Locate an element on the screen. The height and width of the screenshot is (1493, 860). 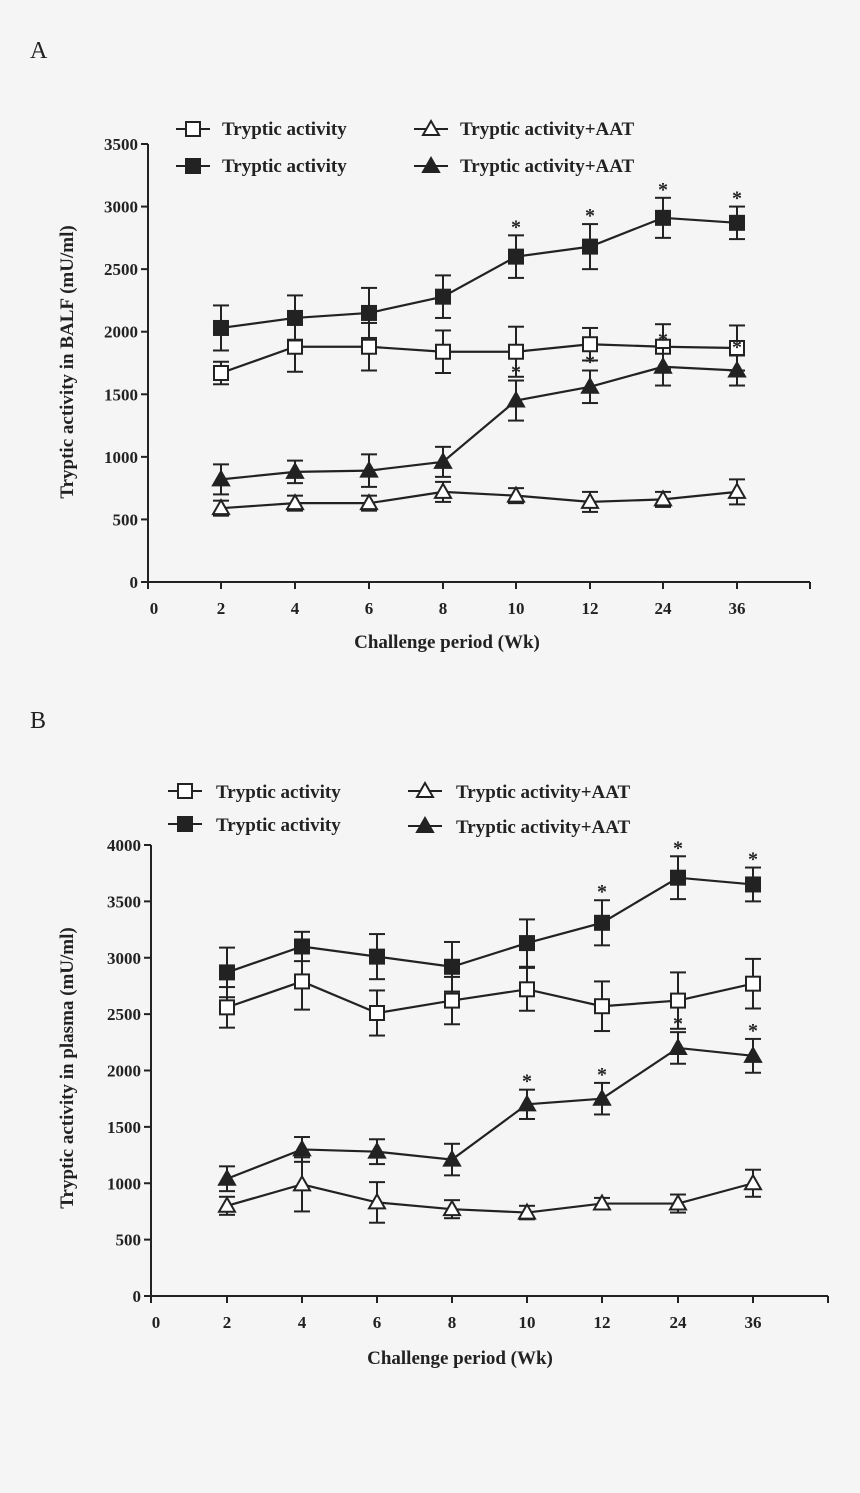
legend-b-label-2: Tryptic activity is located at coordinates (278, 825).